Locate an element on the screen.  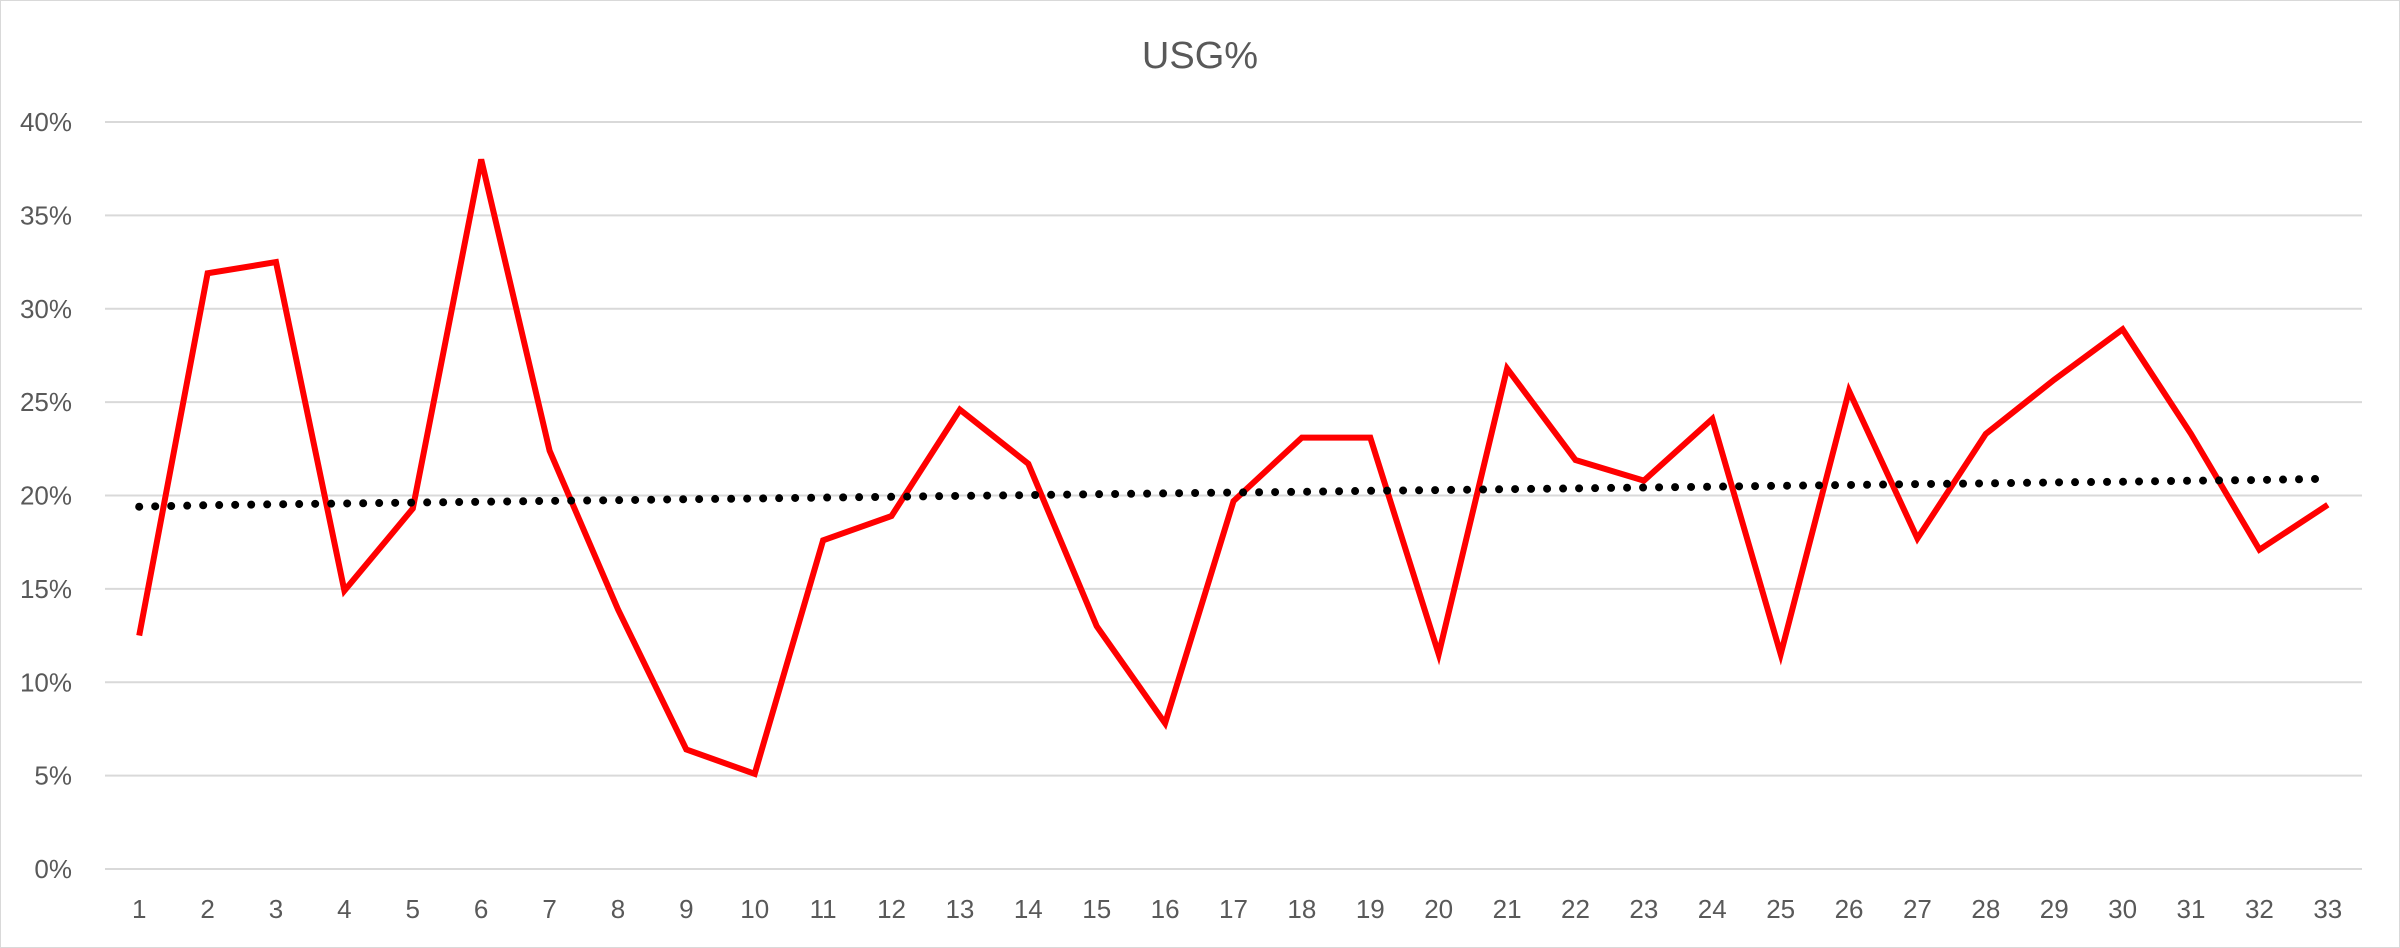
x-tick-label: 4 is located at coordinates (344, 909).